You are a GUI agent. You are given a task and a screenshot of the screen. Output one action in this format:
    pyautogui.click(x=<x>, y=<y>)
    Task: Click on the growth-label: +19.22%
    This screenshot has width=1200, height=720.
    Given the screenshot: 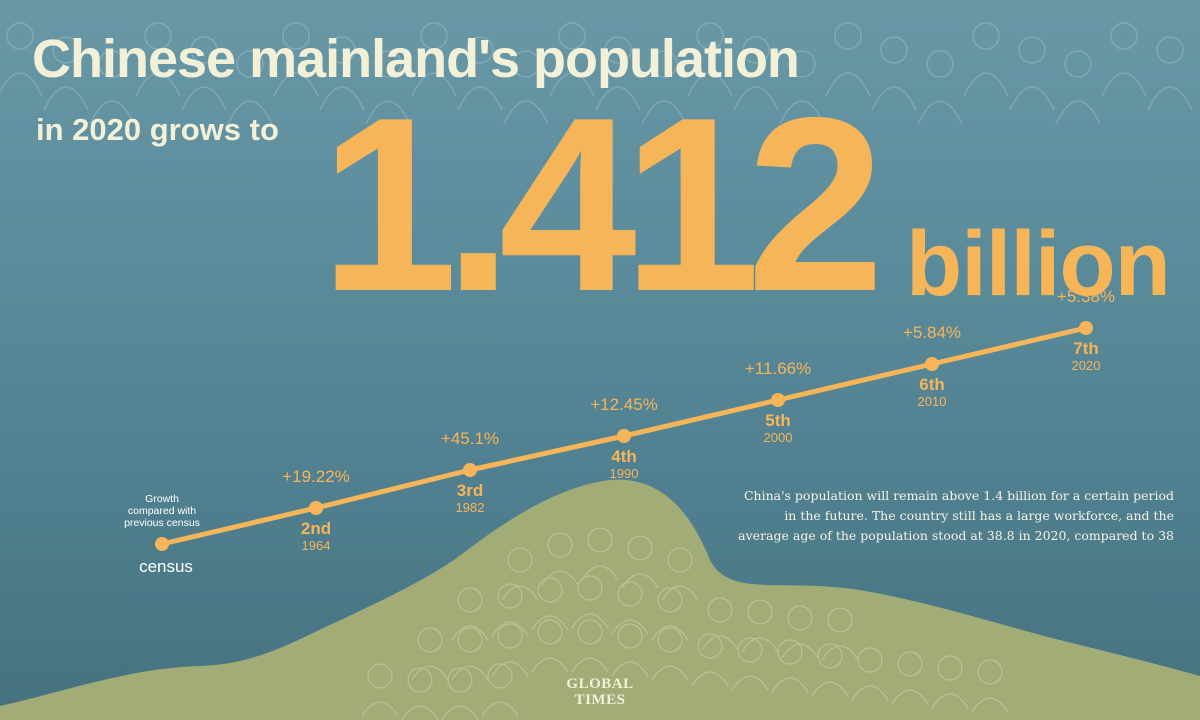 What is the action you would take?
    pyautogui.click(x=316, y=476)
    